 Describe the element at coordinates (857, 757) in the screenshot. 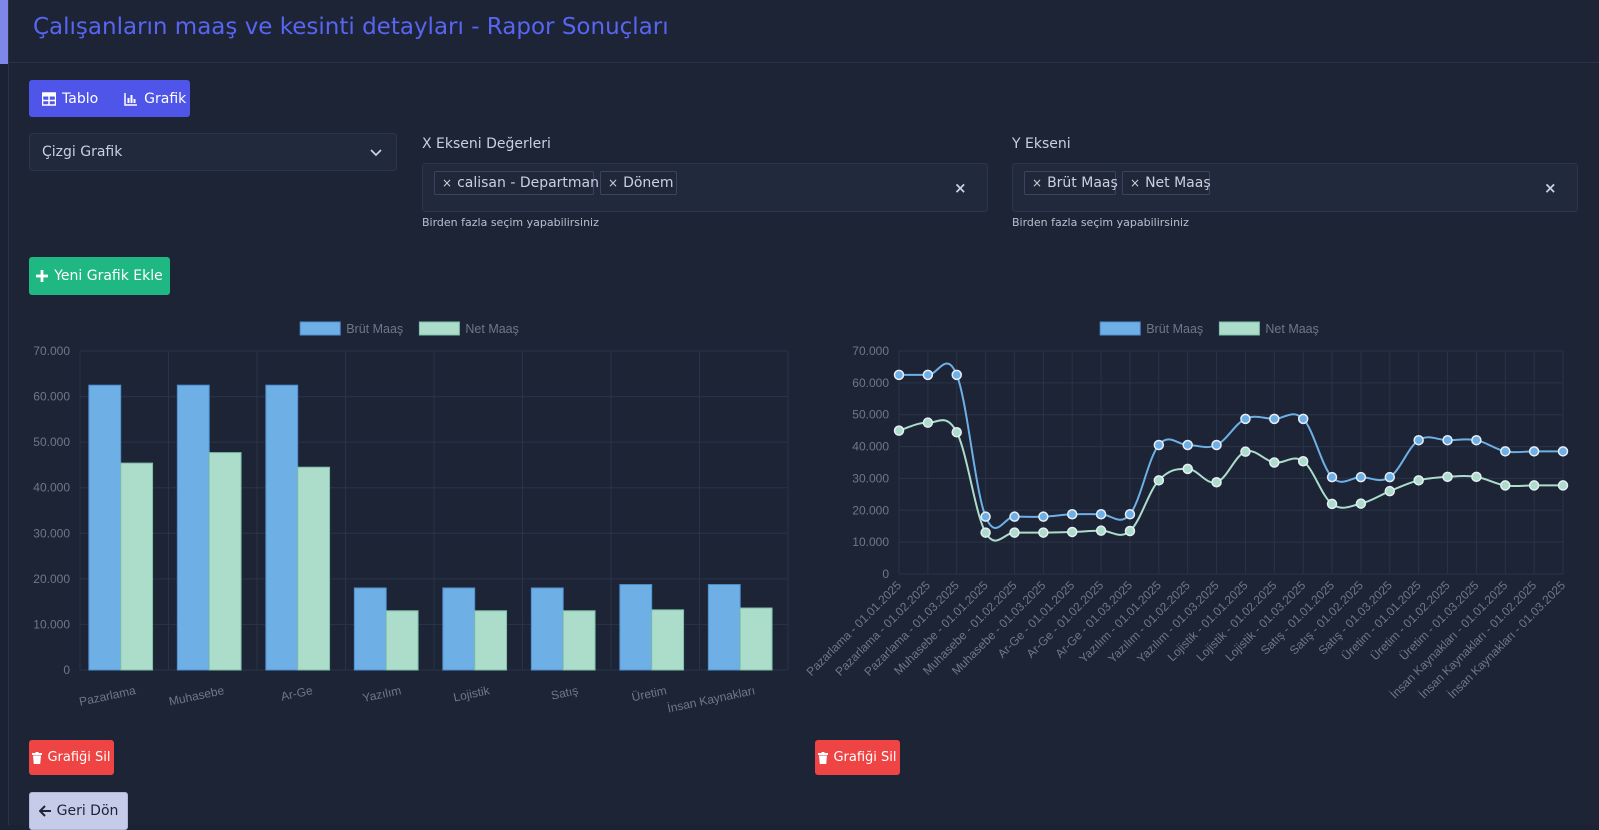

I see `delete-line-chart-button: Grafiği Sil` at that location.